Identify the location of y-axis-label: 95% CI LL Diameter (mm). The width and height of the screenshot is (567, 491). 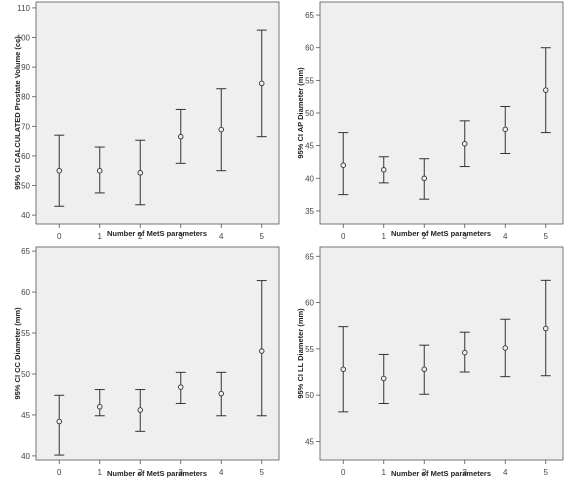
(300, 353).